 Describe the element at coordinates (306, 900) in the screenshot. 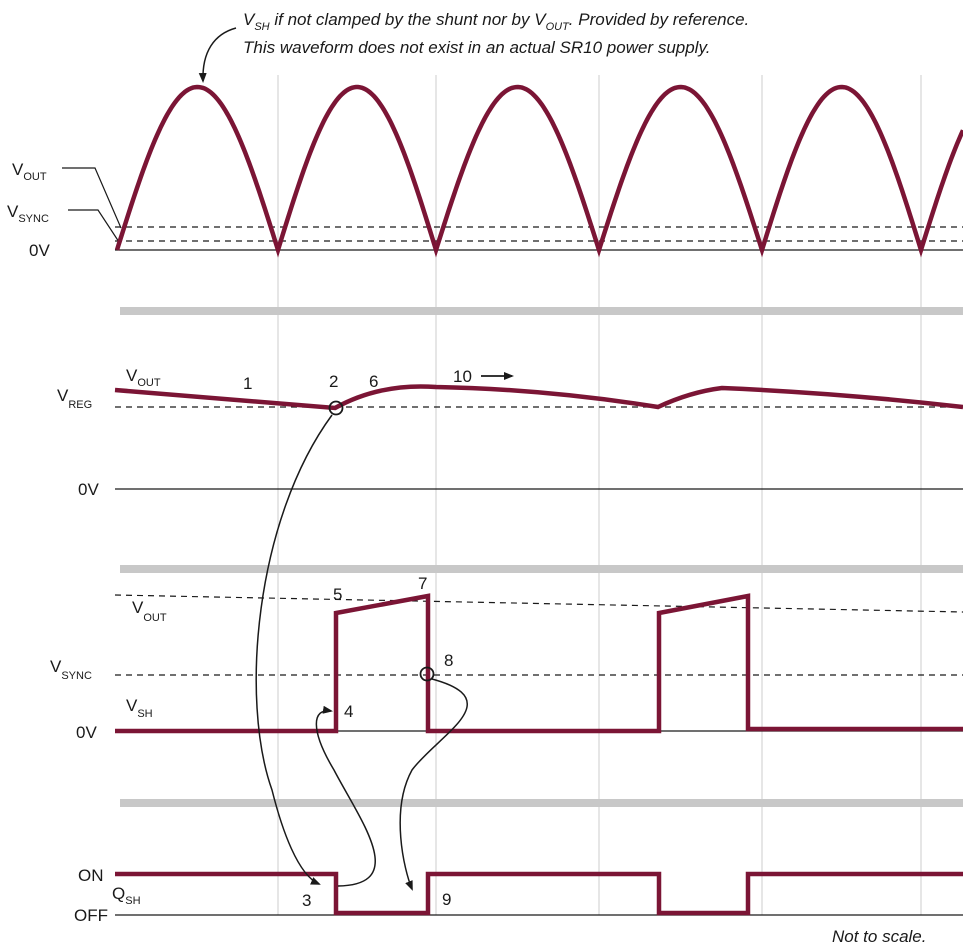

I see `marker-3: 3` at that location.